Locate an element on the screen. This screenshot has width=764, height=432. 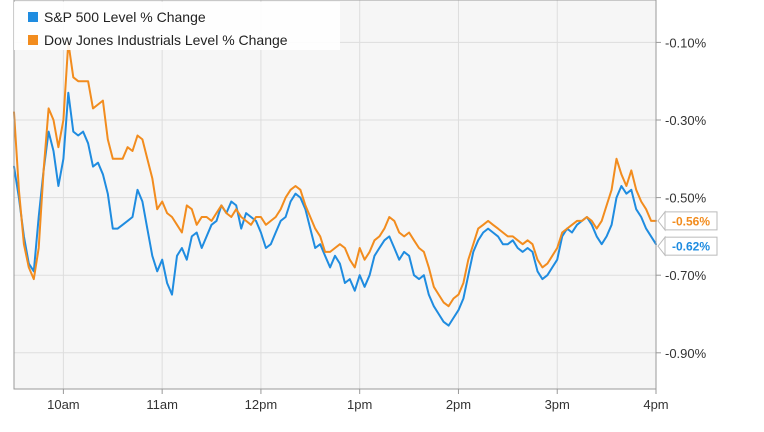
end-label-dow: -0.56% is located at coordinates (691, 221).